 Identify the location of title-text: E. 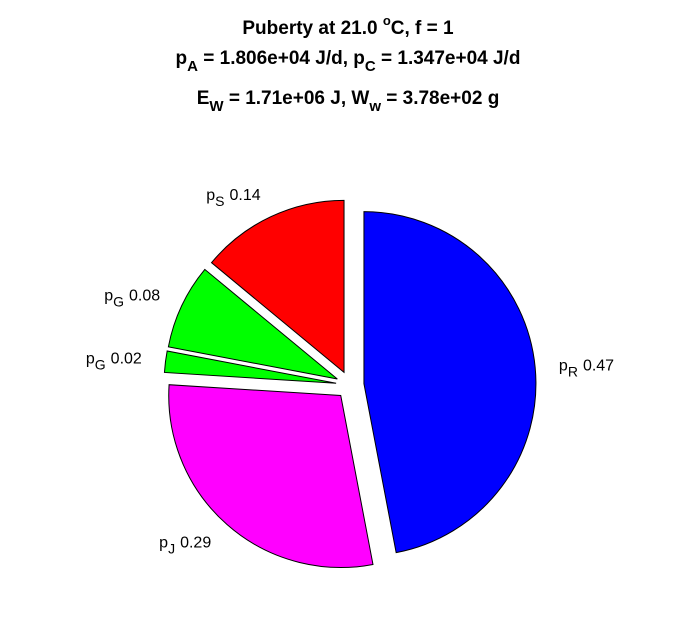
(203, 98).